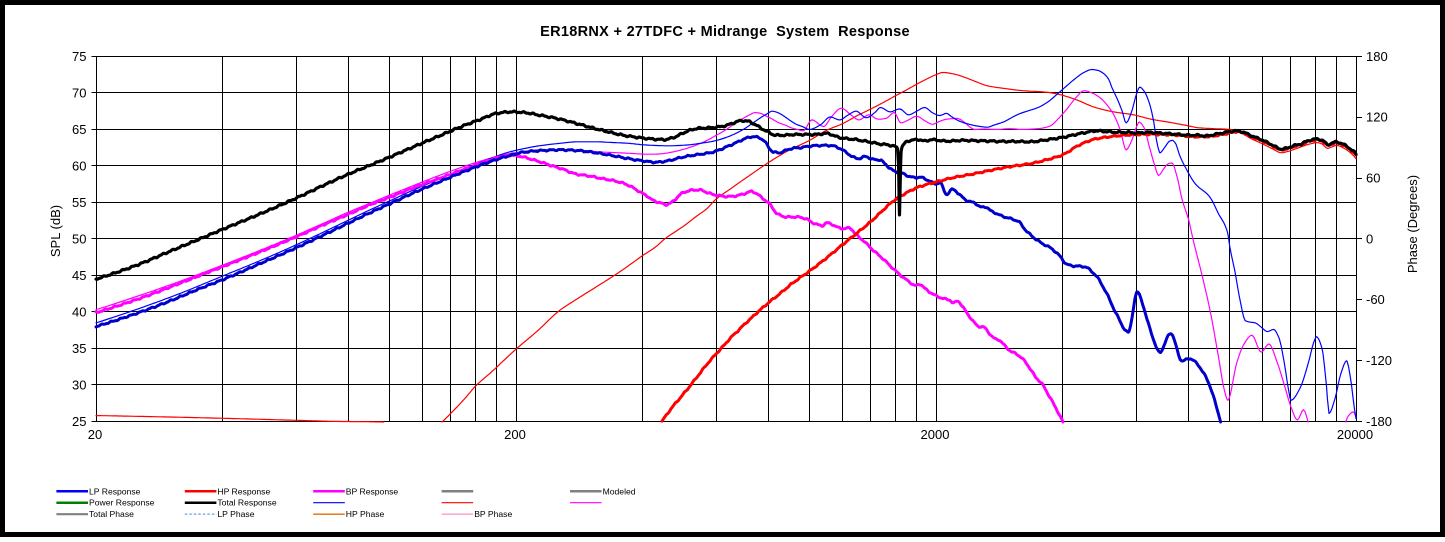 This screenshot has width=1445, height=542. What do you see at coordinates (79, 238) in the screenshot?
I see `svg-text: 50` at bounding box center [79, 238].